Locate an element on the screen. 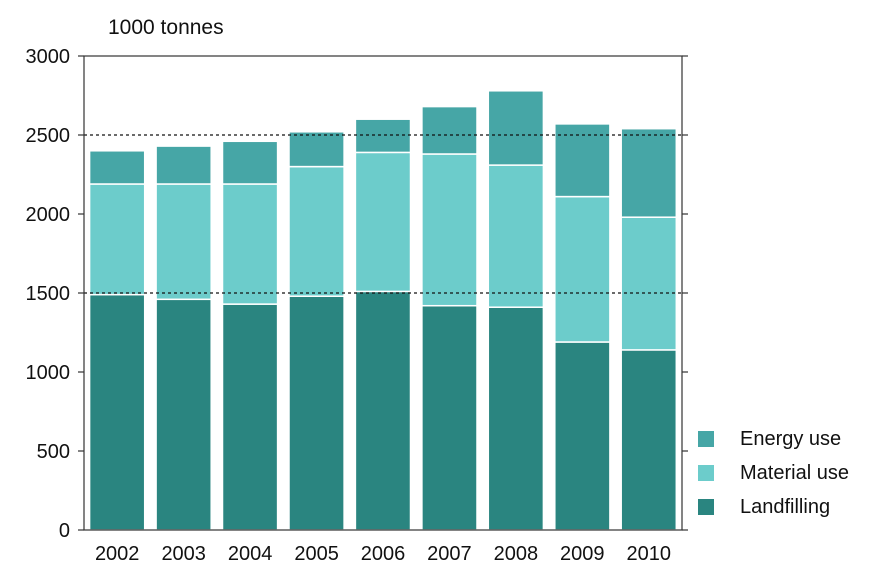  legend-label-landfilling: Landfilling is located at coordinates (785, 506).